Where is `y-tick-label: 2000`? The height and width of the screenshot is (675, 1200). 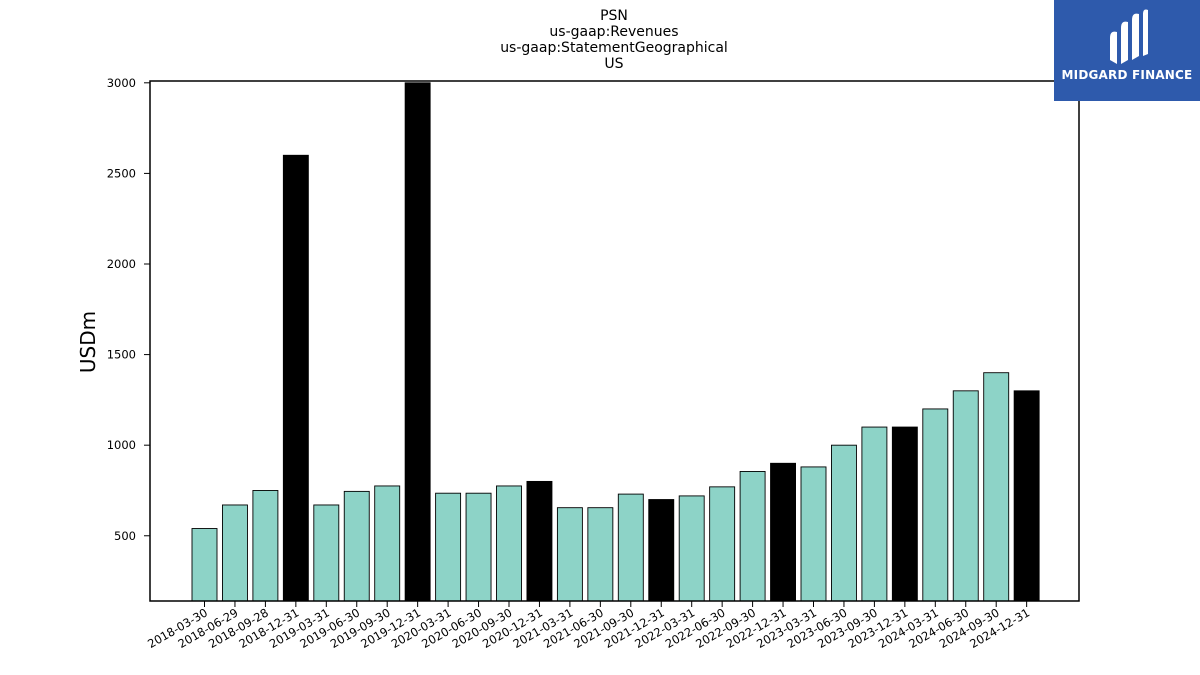 y-tick-label: 2000 is located at coordinates (121, 264).